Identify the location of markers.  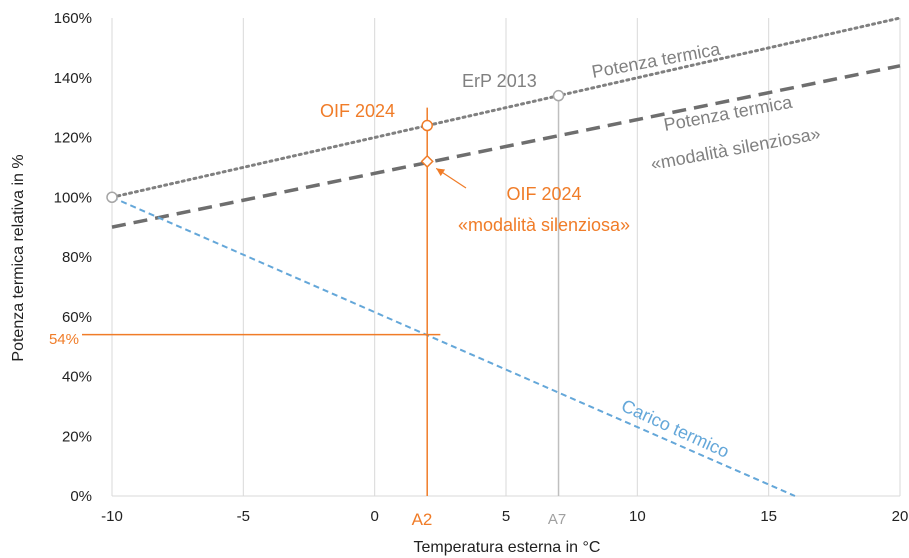
(335, 146).